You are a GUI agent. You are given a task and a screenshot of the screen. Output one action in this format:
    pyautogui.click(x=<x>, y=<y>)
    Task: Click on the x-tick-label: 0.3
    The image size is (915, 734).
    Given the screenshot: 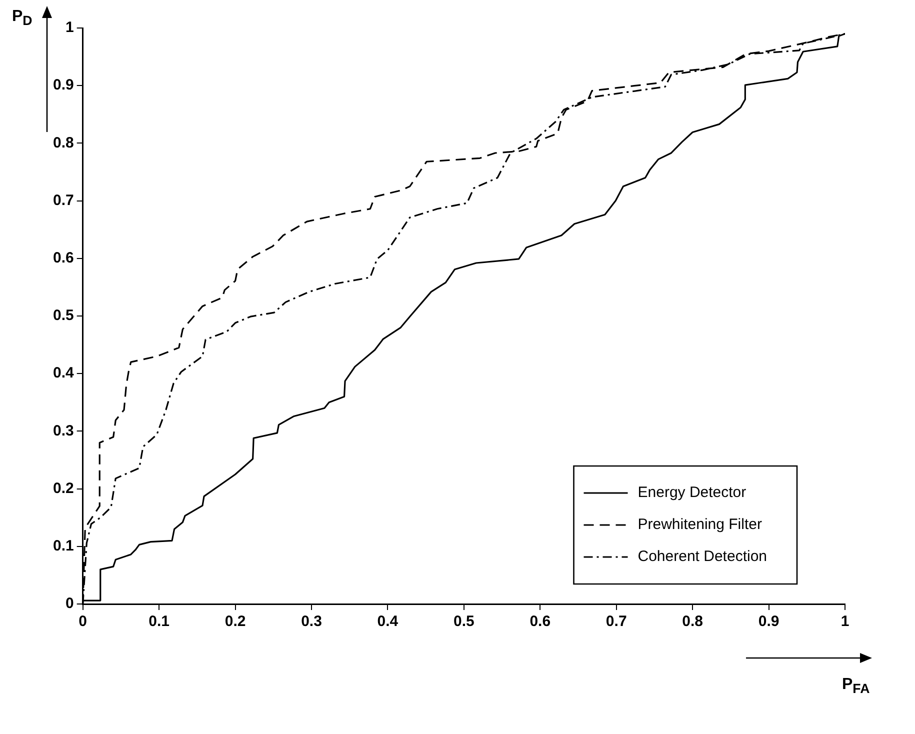 What is the action you would take?
    pyautogui.click(x=311, y=621)
    